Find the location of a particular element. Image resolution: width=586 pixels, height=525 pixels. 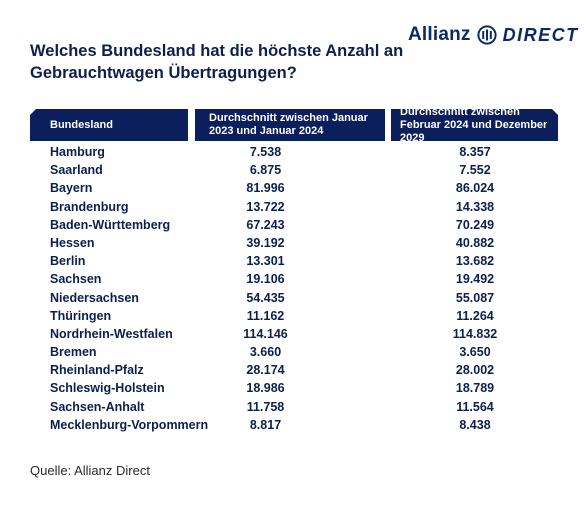

table-row: Nordrhein-Westfalen 114.146 114.832 is located at coordinates (295, 334).